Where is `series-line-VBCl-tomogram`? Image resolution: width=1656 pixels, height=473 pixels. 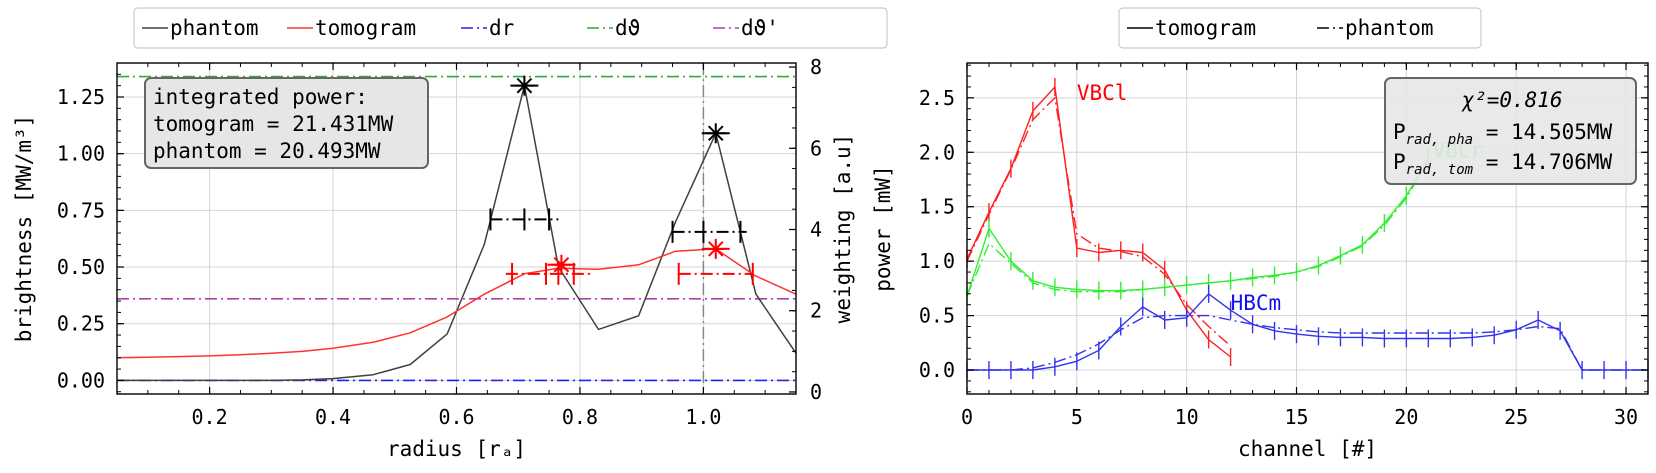 series-line-VBCl-tomogram is located at coordinates (1099, 222).